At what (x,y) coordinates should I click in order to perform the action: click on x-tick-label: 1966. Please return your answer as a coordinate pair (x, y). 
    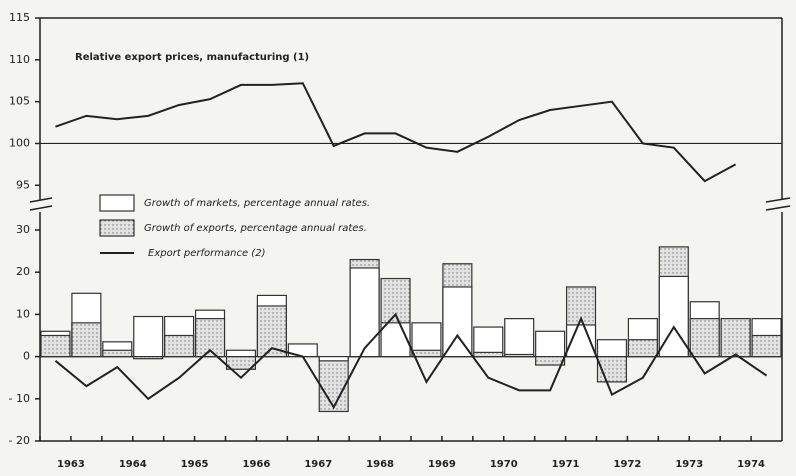
    Looking at the image, I should click on (256, 464).